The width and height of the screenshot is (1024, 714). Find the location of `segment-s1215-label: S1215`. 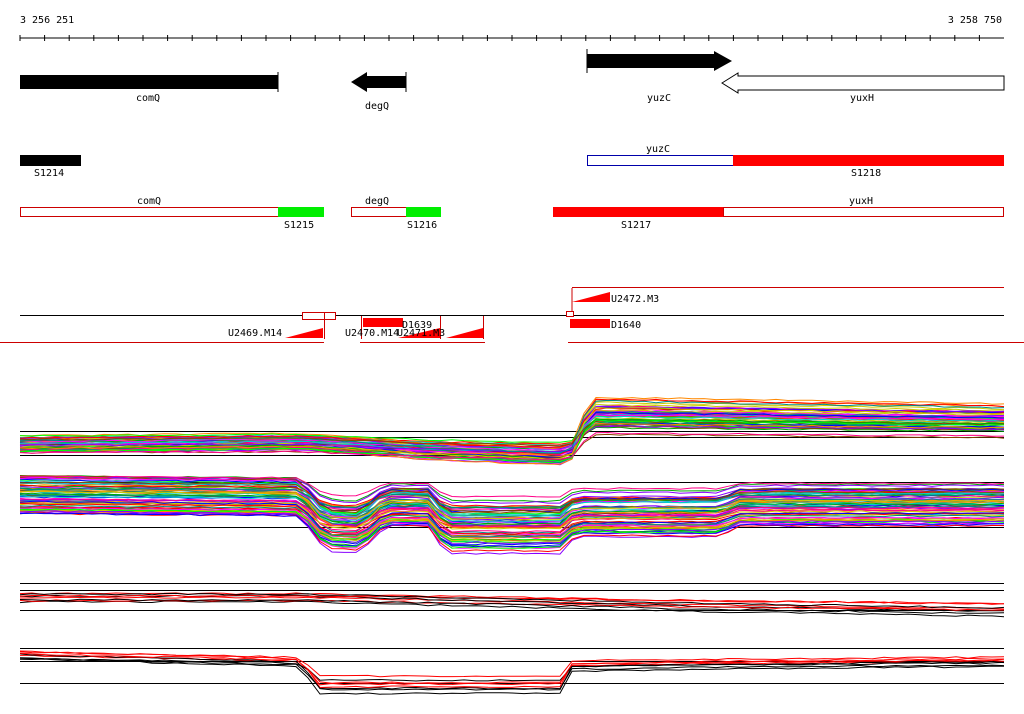

segment-s1215-label: S1215 is located at coordinates (299, 225).